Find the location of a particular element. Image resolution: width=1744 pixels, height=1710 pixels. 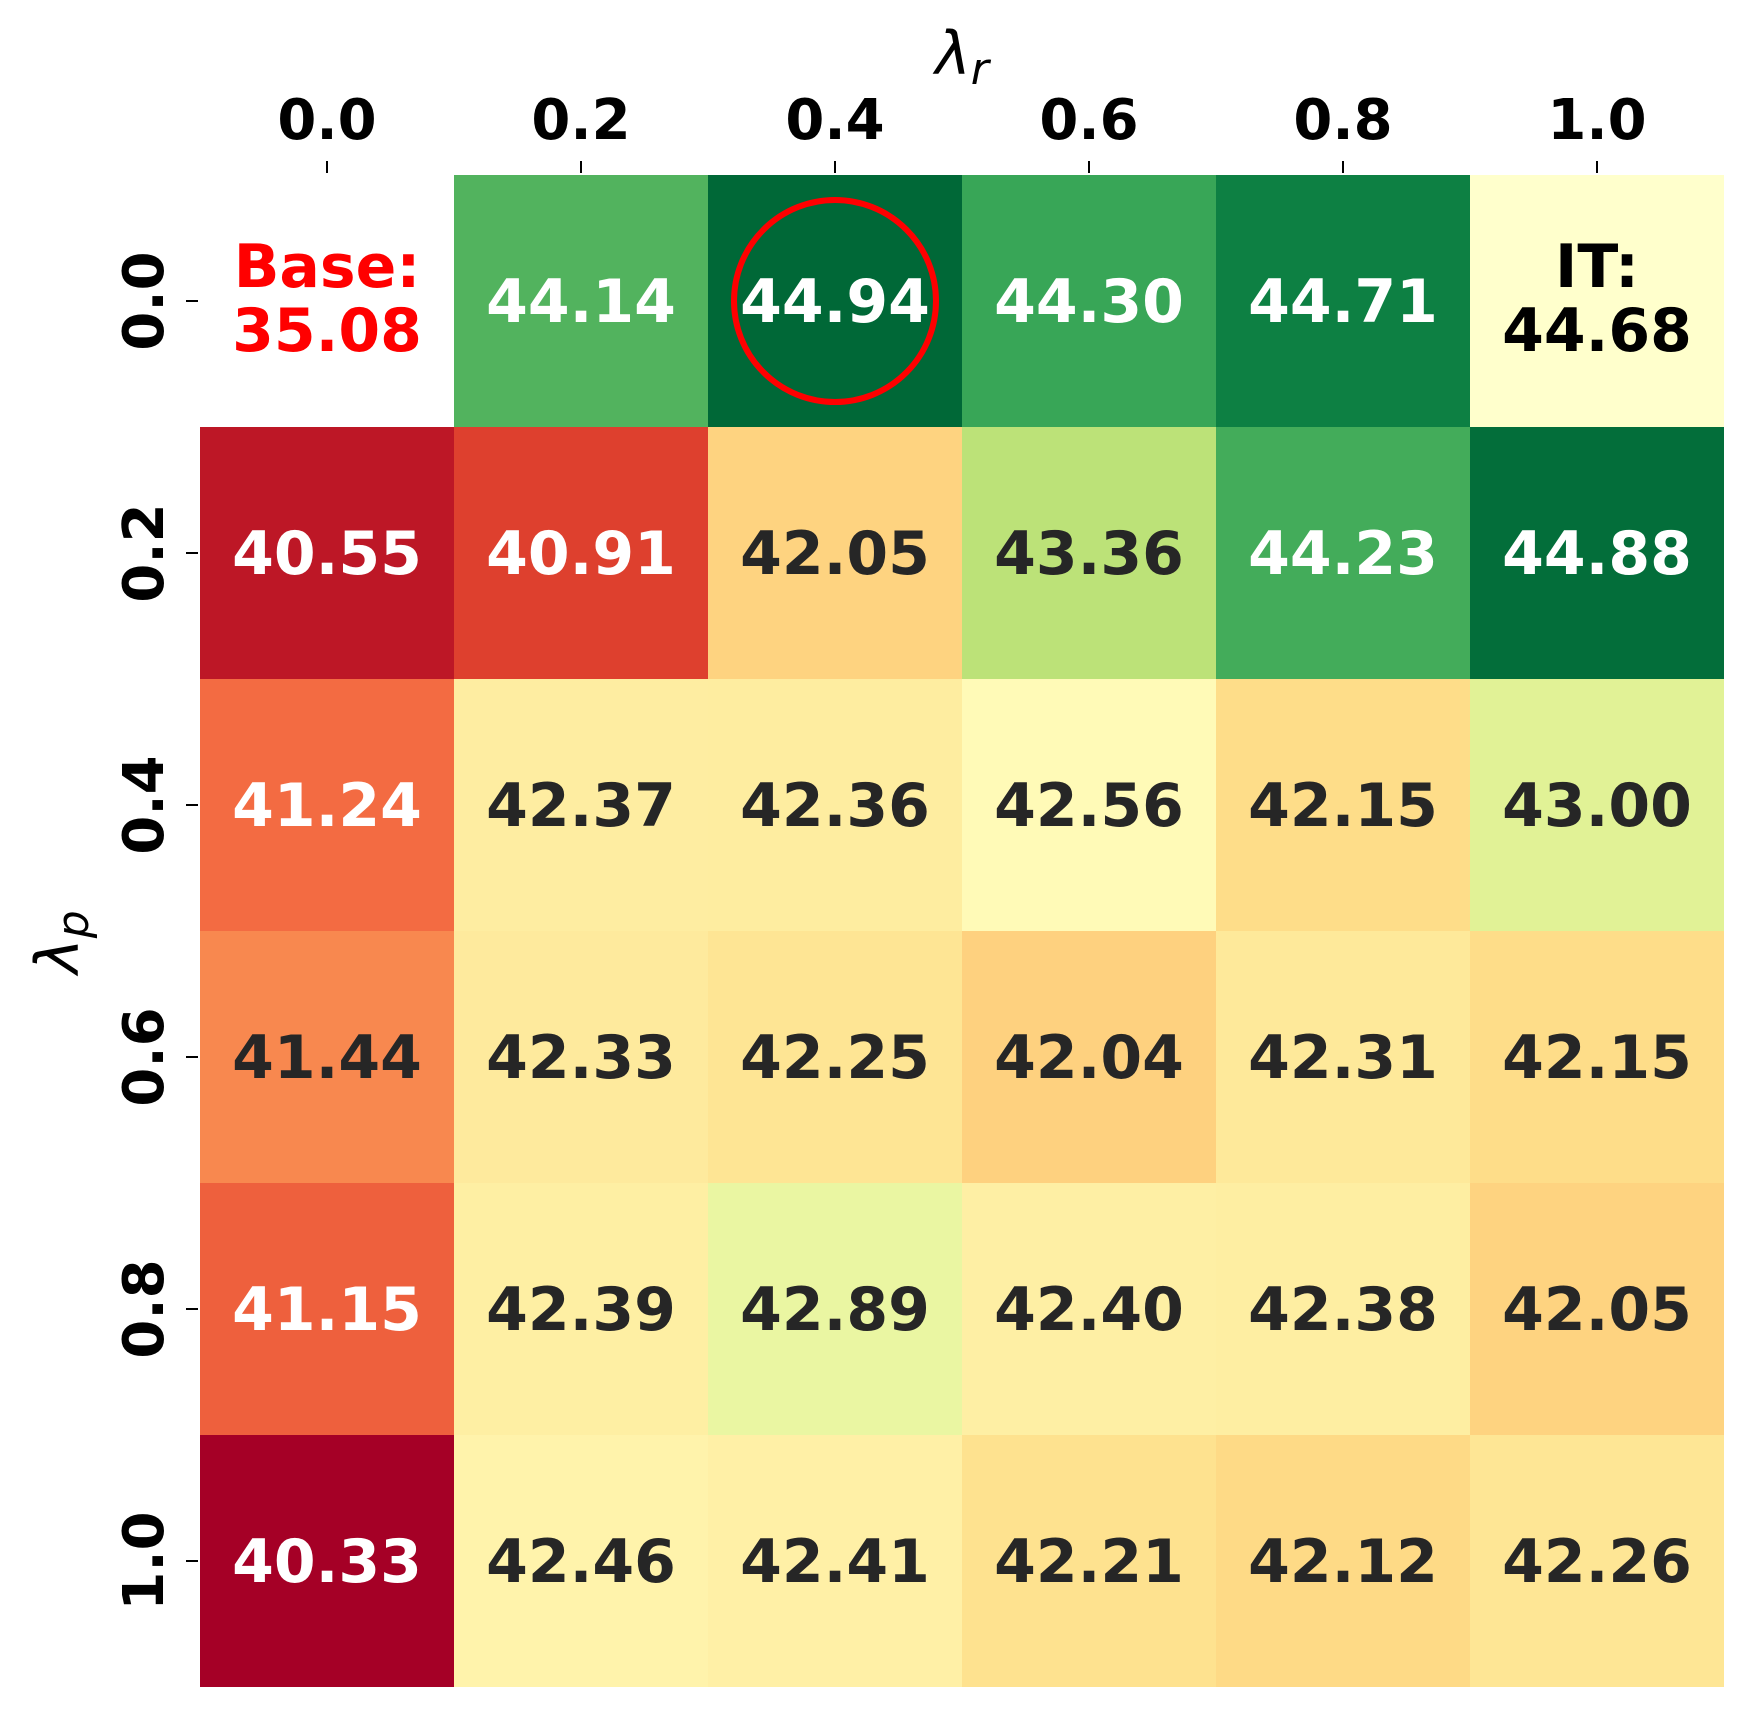

cell-value-label: 42.21 is located at coordinates (1089, 1562).